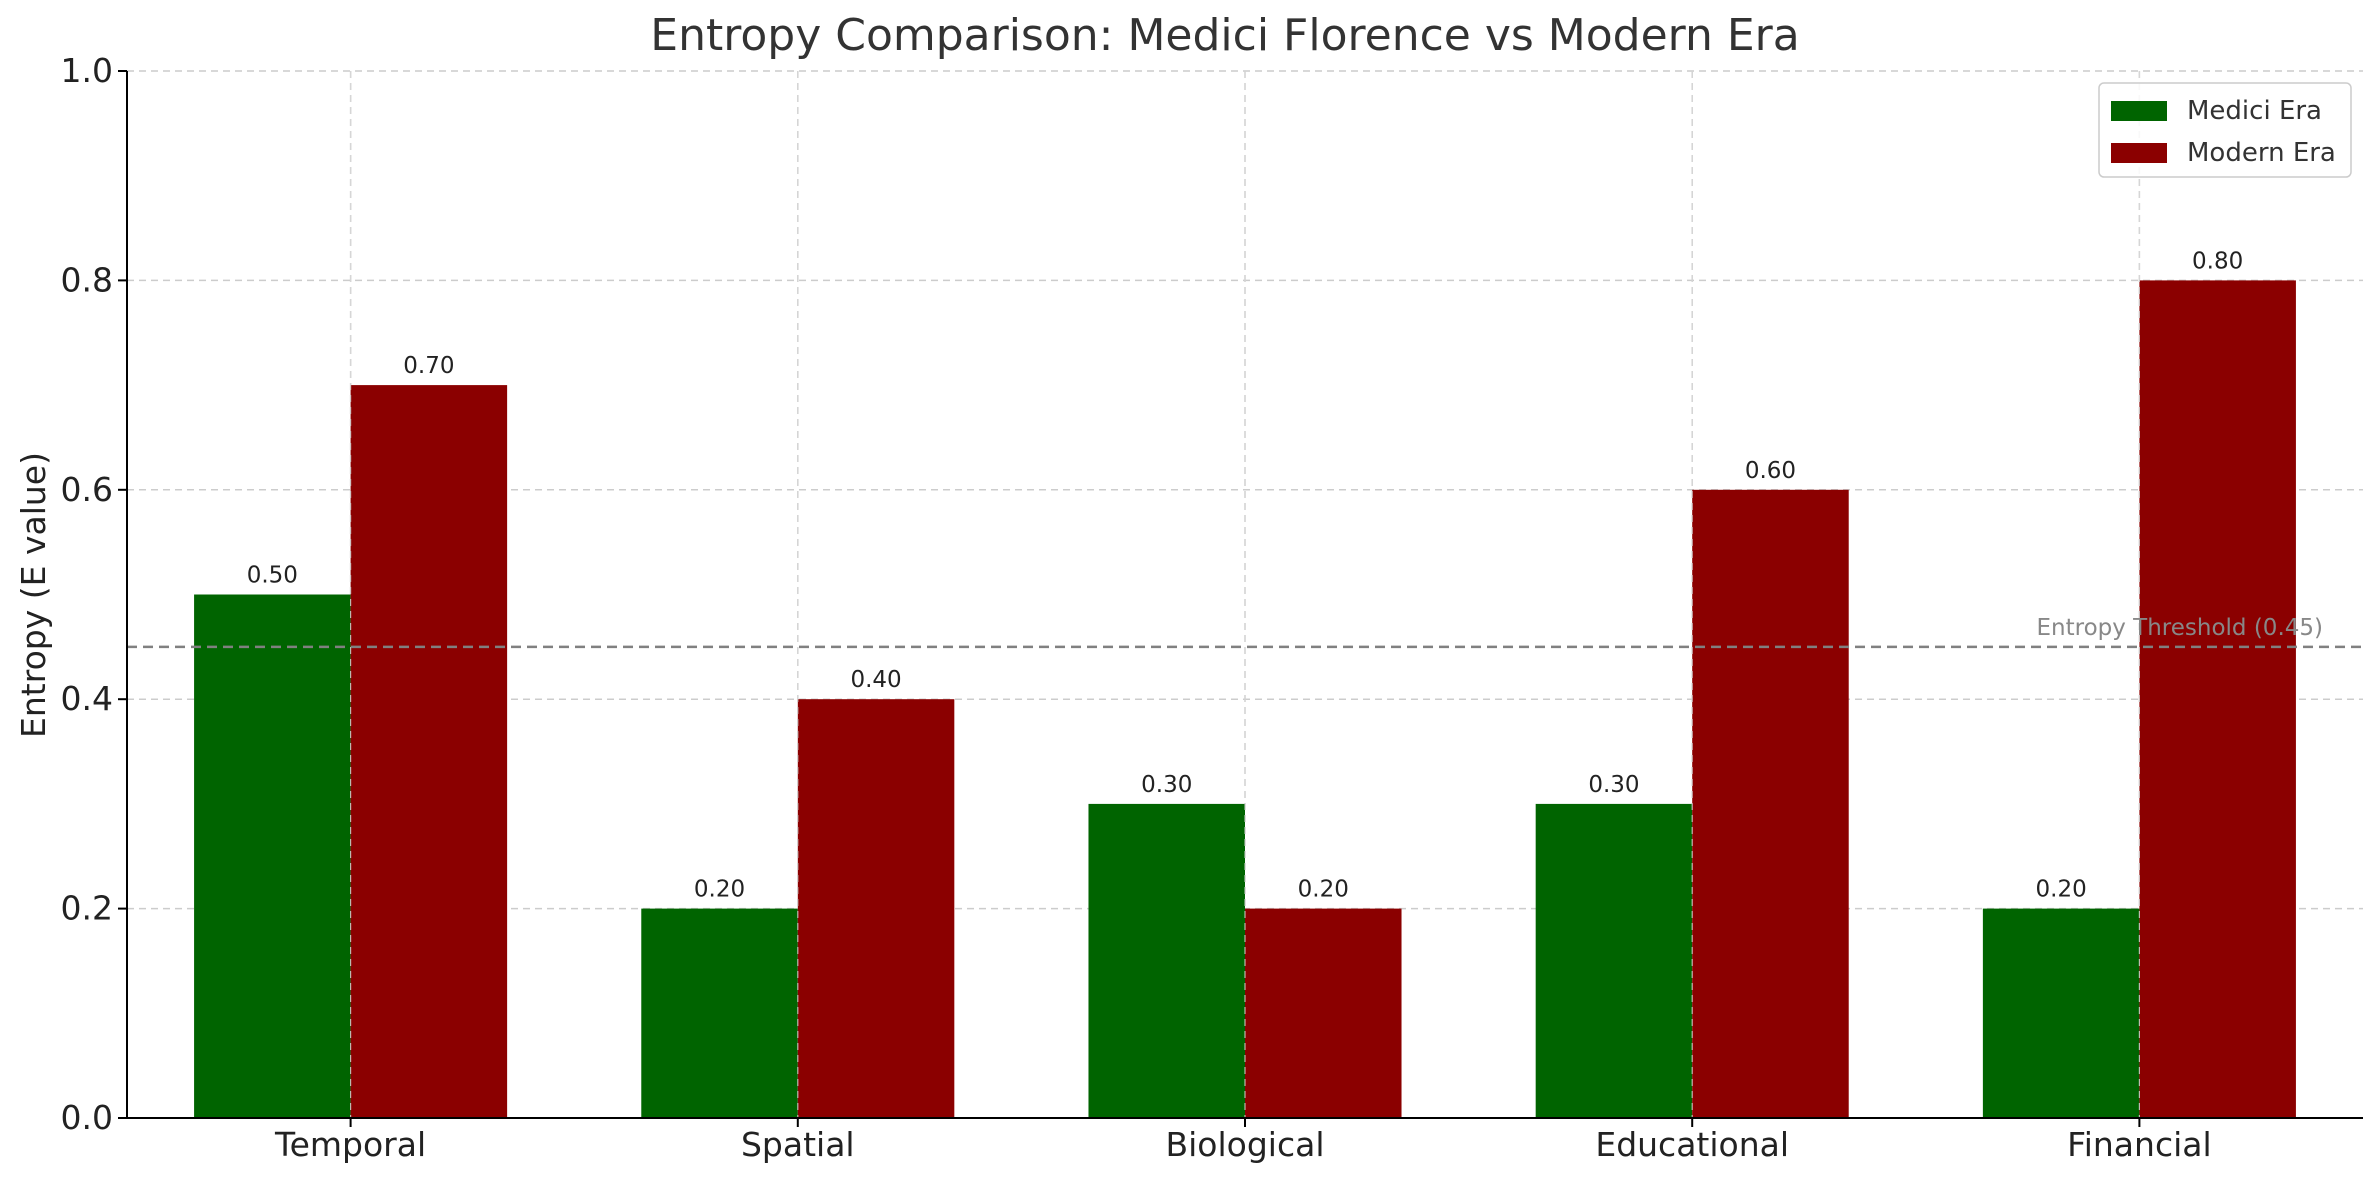 This screenshot has height=1180, width=2379. What do you see at coordinates (2217, 699) in the screenshot?
I see `bar-modern-financial` at bounding box center [2217, 699].